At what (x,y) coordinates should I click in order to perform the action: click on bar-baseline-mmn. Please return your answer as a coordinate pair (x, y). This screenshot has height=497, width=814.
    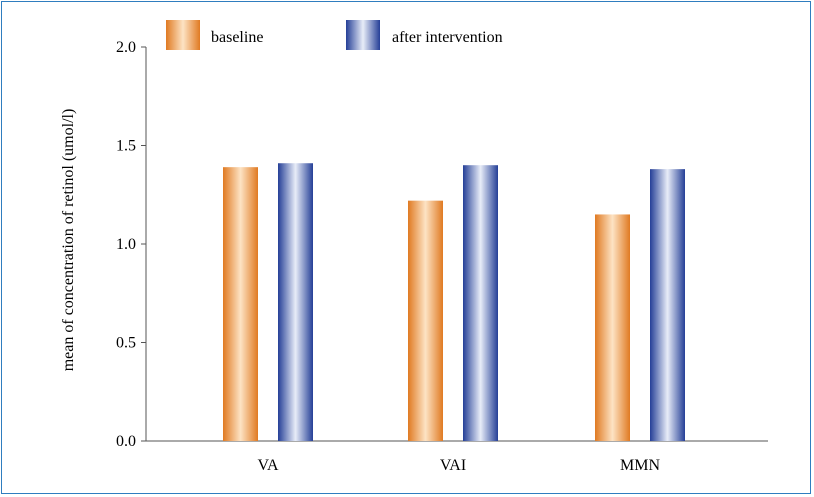
    Looking at the image, I should click on (612, 327).